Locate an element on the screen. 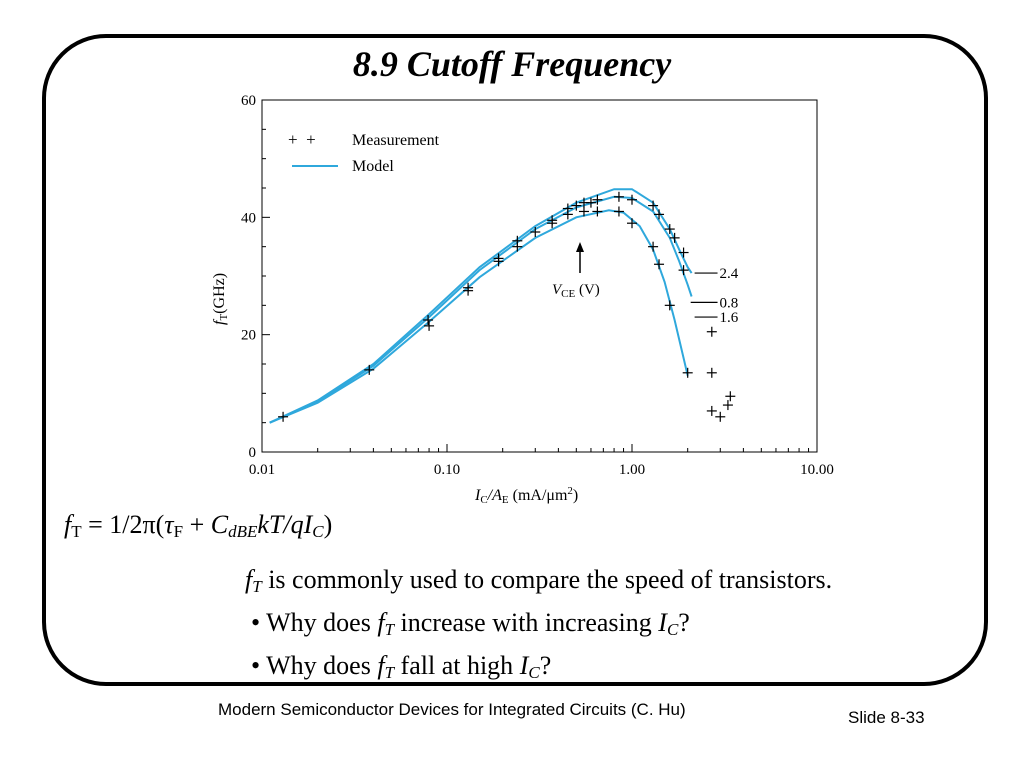 The image size is (1024, 768). y-tick-labels: 0 20 40 60 is located at coordinates (248, 277).